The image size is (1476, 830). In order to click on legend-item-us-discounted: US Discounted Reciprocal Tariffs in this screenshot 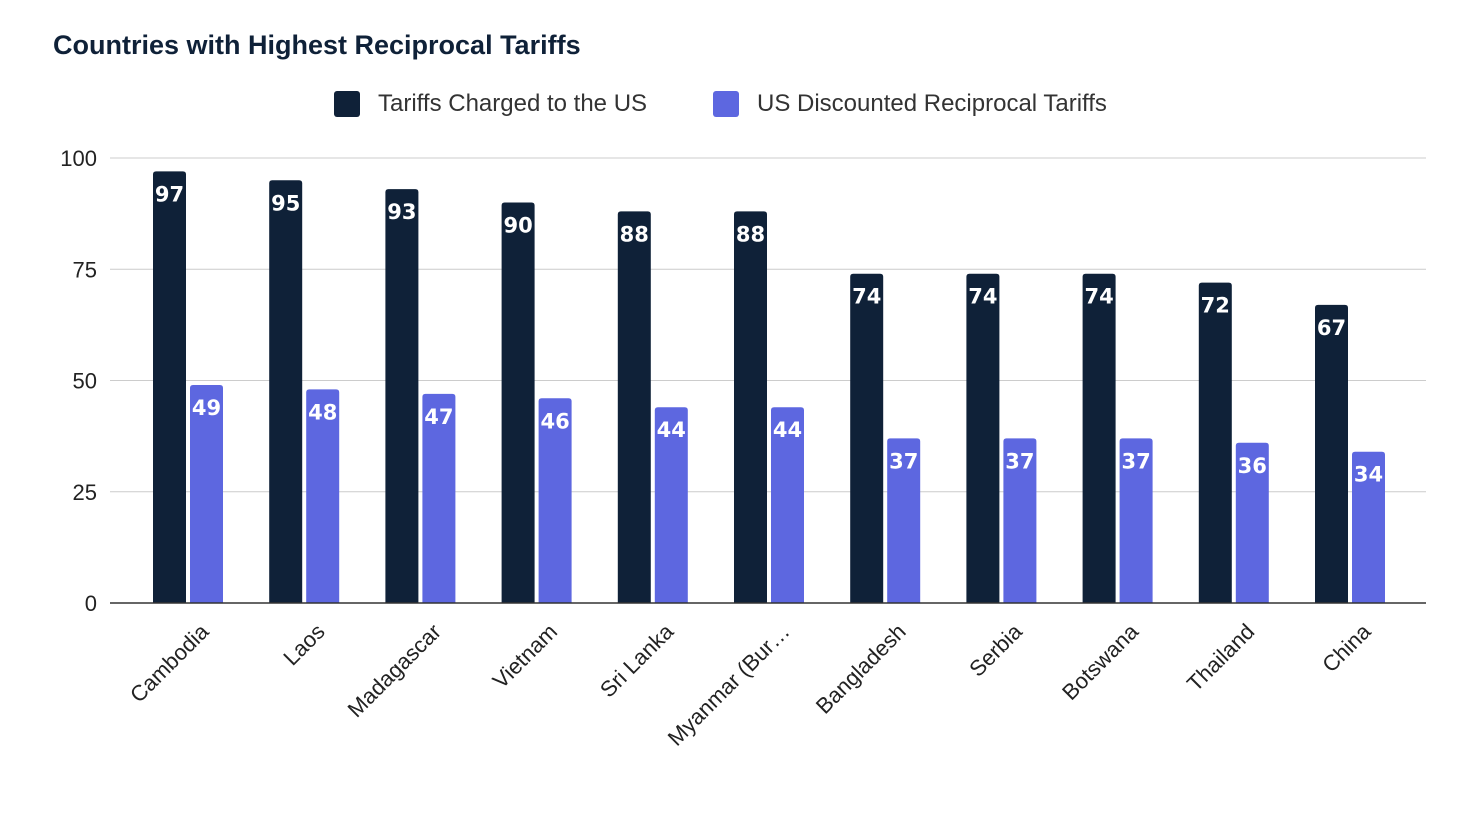, I will do `click(910, 104)`.